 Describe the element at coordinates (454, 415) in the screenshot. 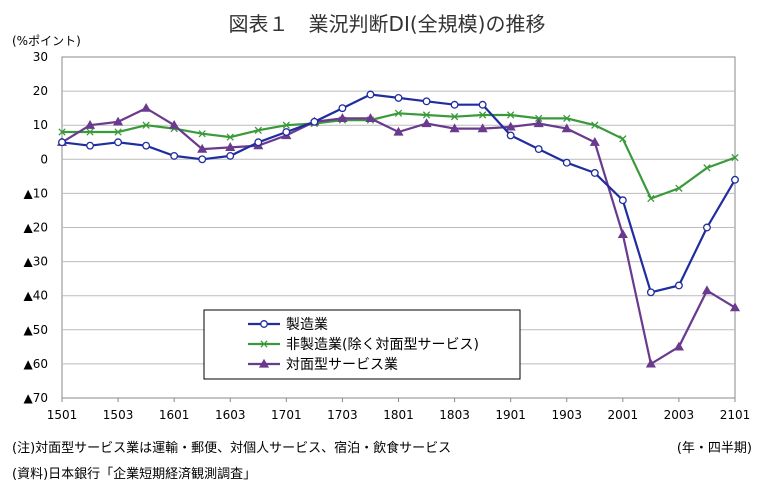

I see `x-tick-label: 1803` at that location.